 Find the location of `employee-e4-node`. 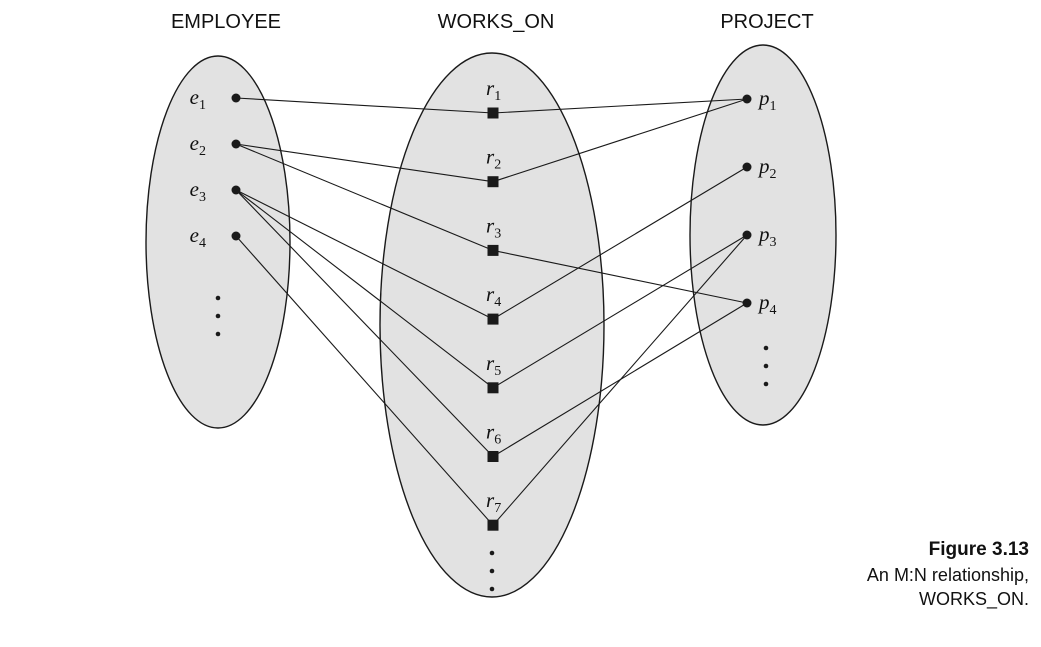

employee-e4-node is located at coordinates (236, 236).